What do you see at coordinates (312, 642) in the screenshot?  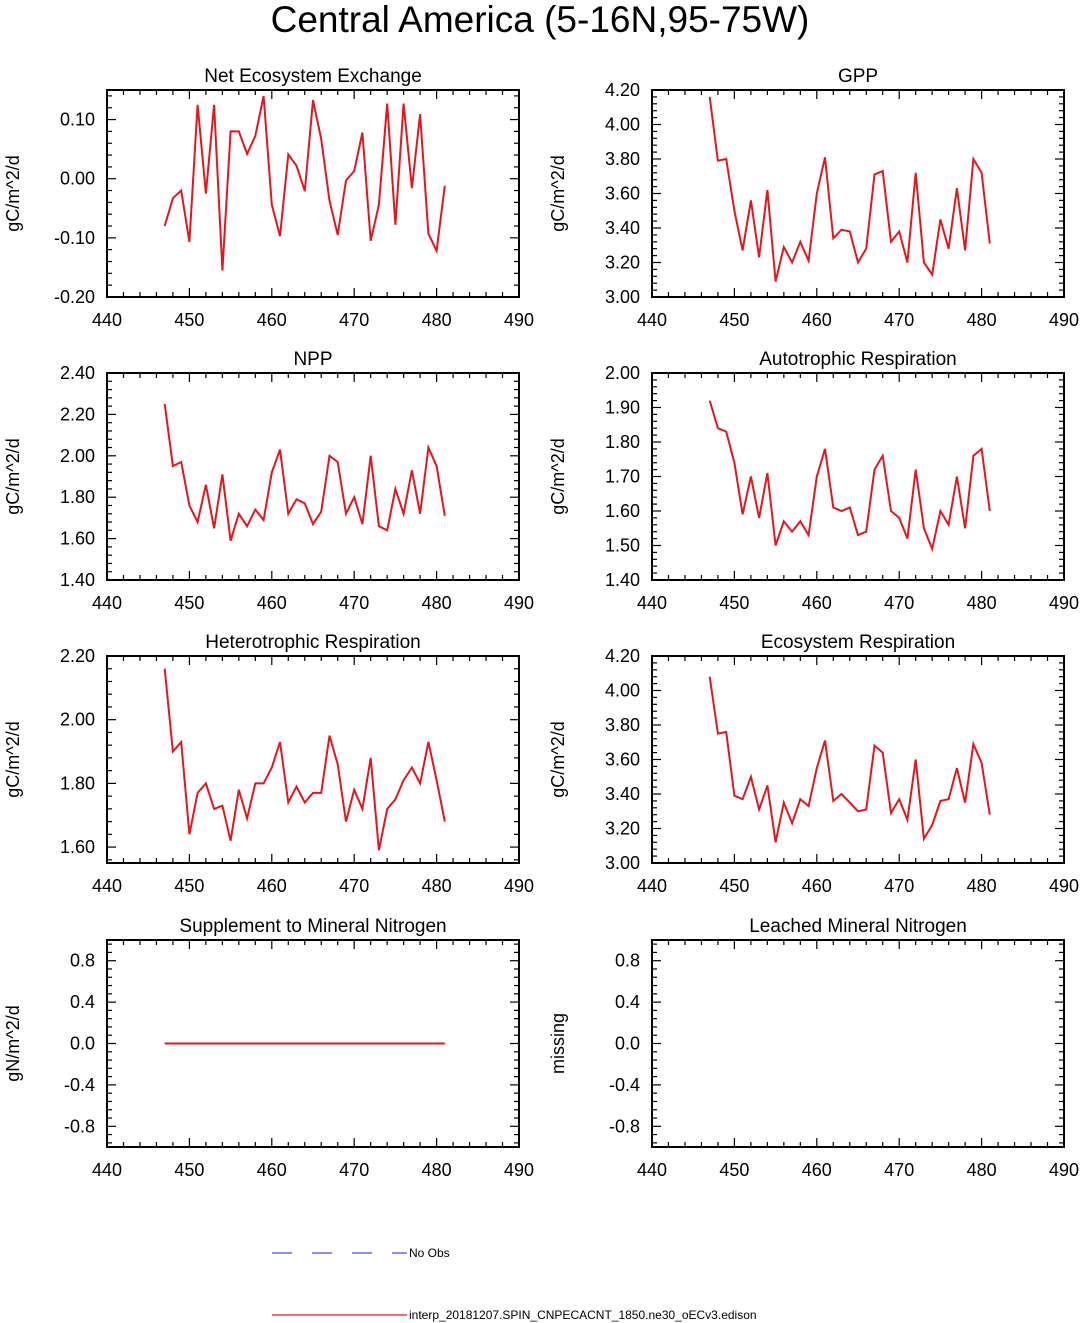 I see `panel-title: Heterotrophic Respiration` at bounding box center [312, 642].